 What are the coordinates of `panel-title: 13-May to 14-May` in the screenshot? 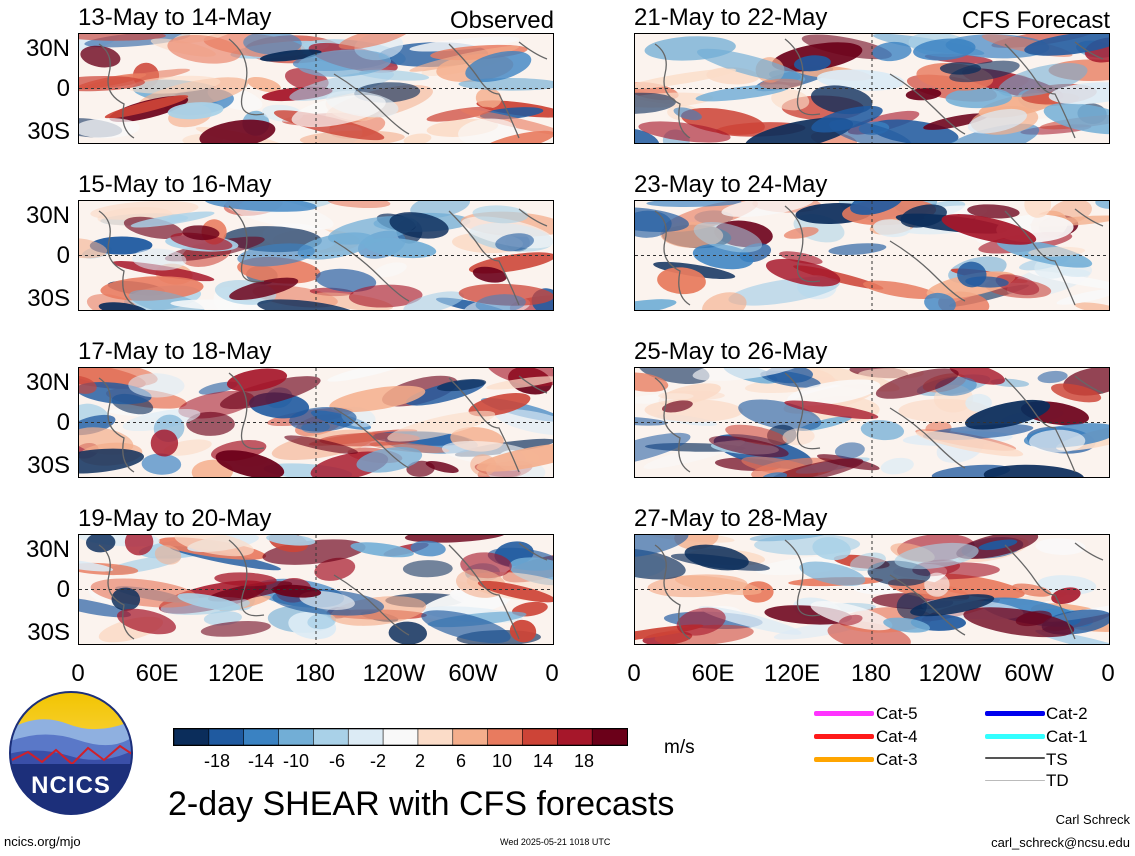 It's located at (175, 17).